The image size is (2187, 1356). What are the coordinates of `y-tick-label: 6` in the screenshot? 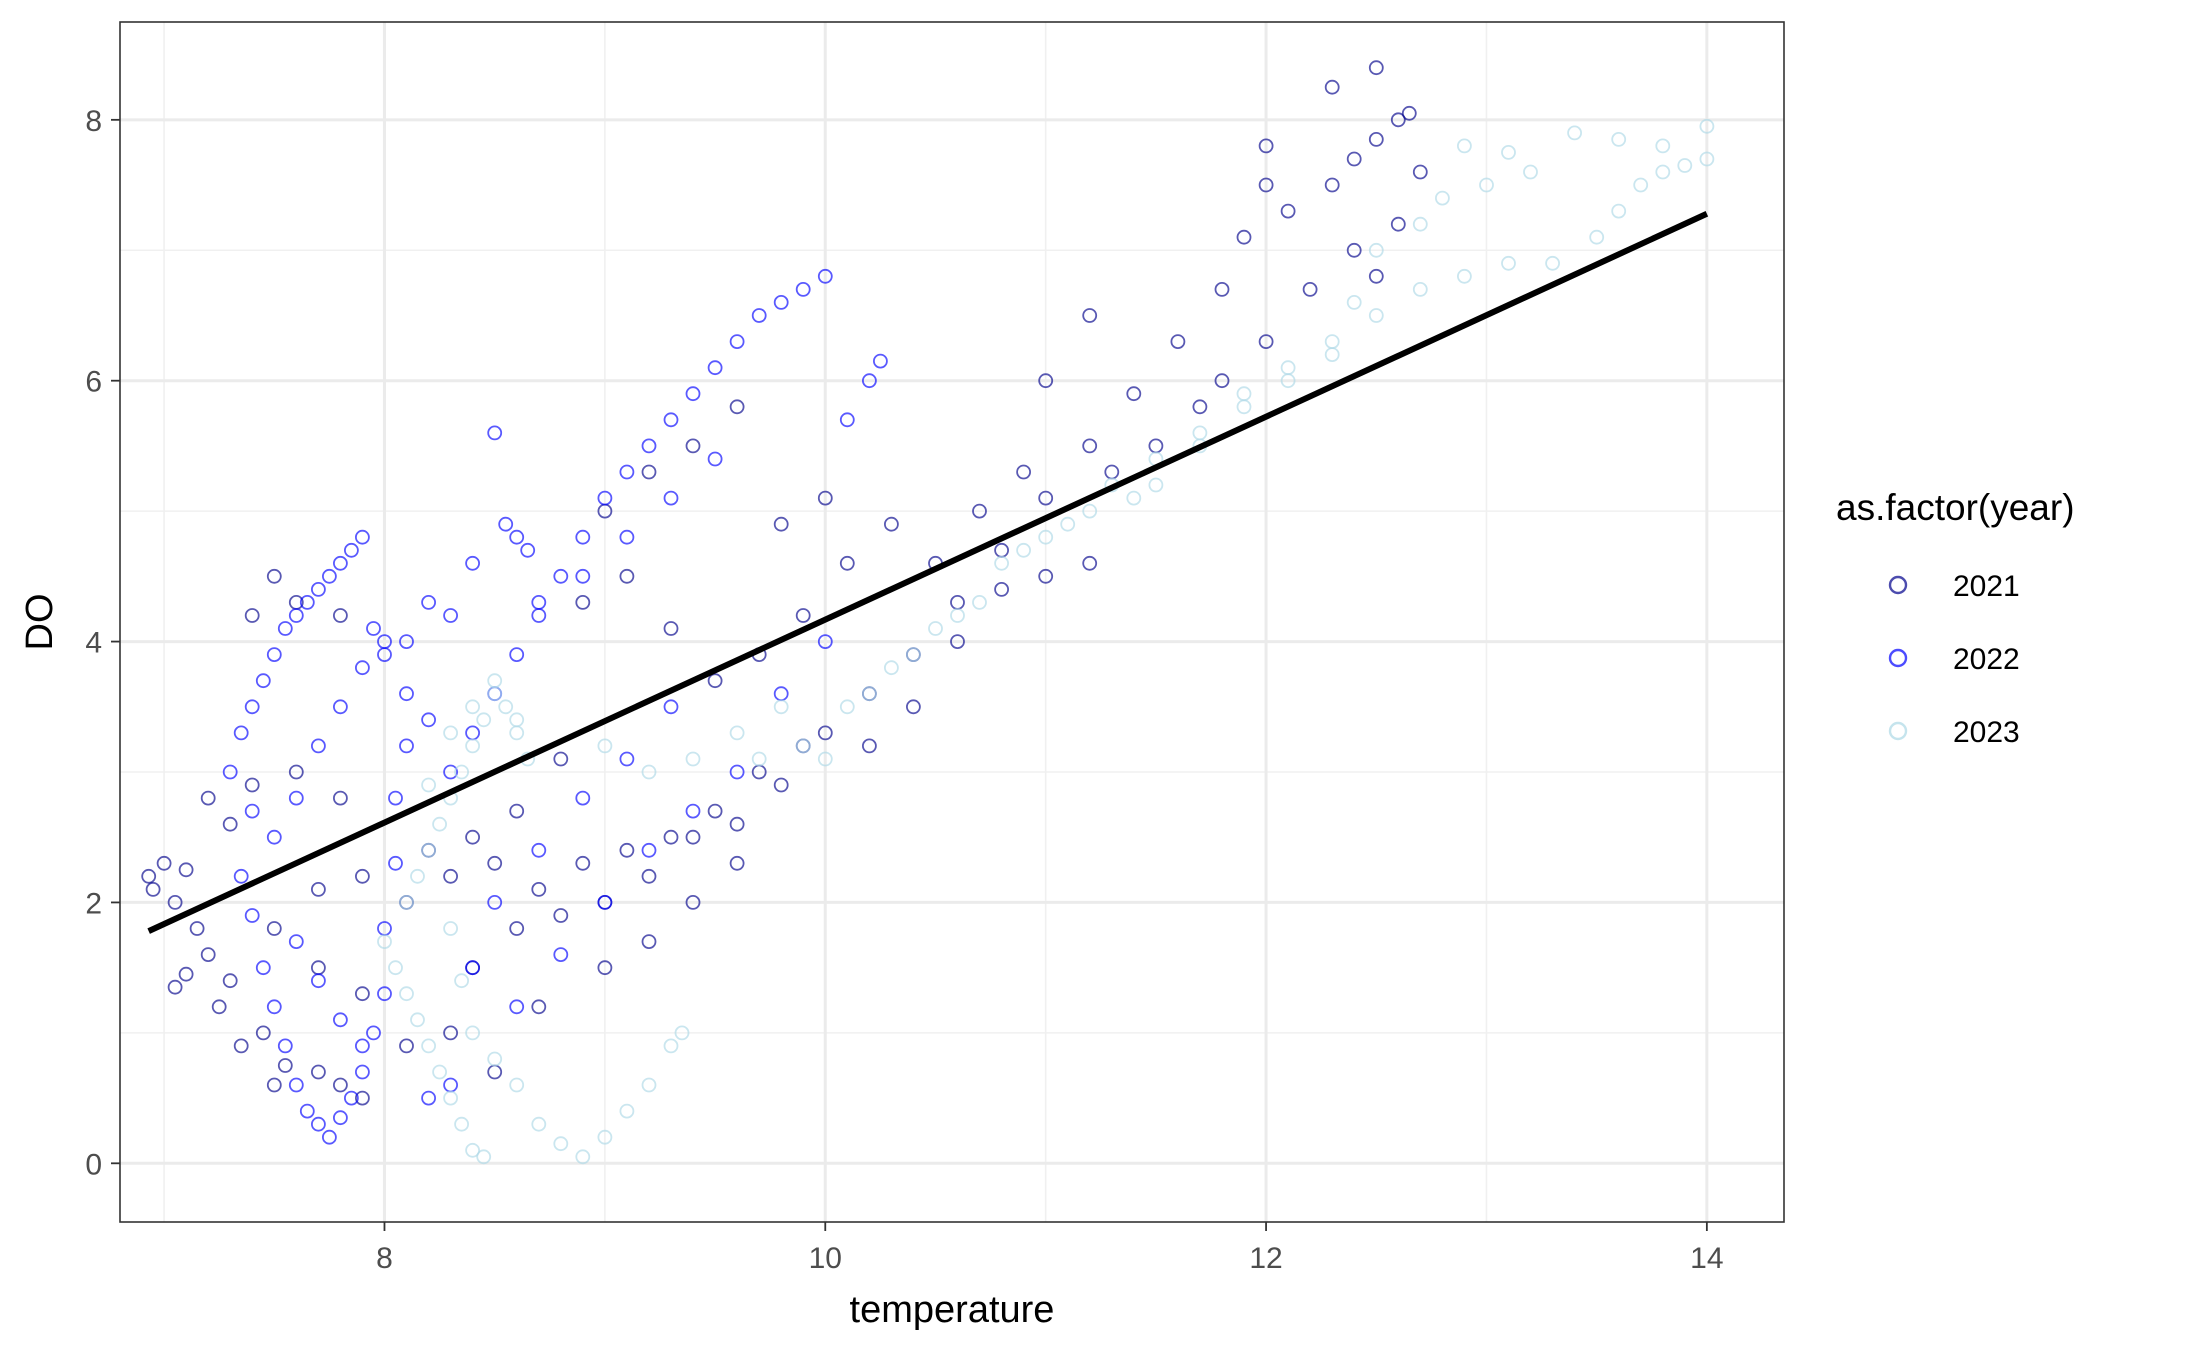 It's located at (93, 382).